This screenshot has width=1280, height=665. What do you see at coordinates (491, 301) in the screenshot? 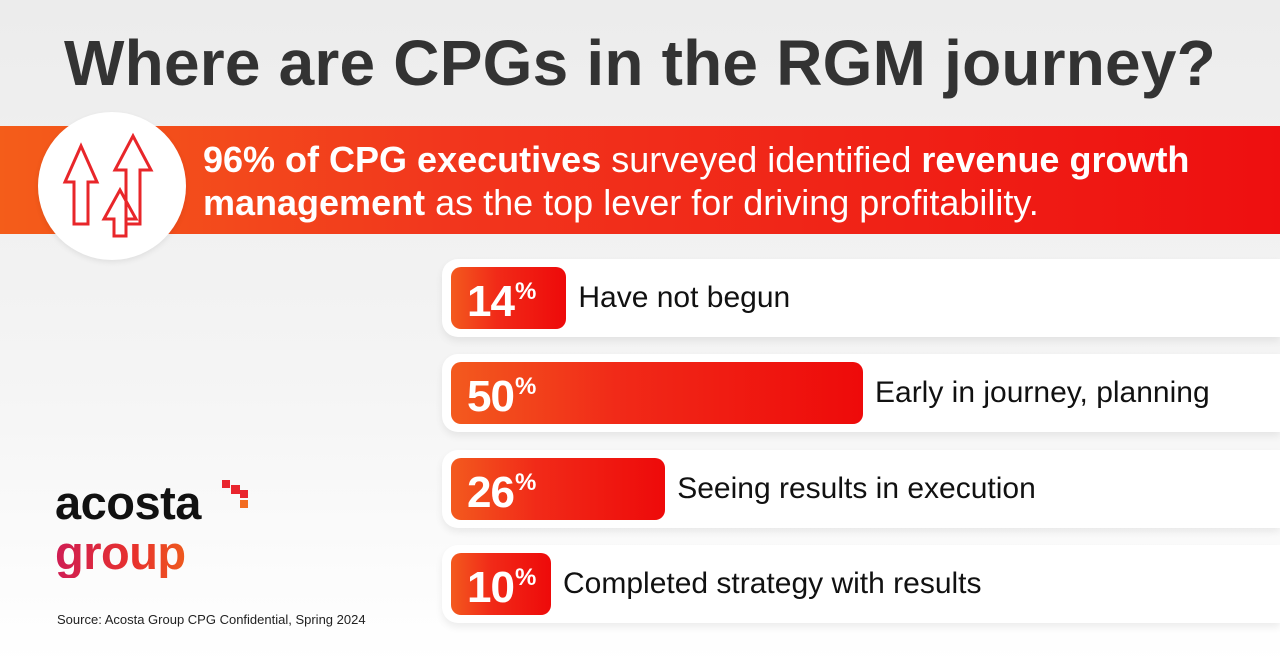
I see `bar-value-number: 14` at bounding box center [491, 301].